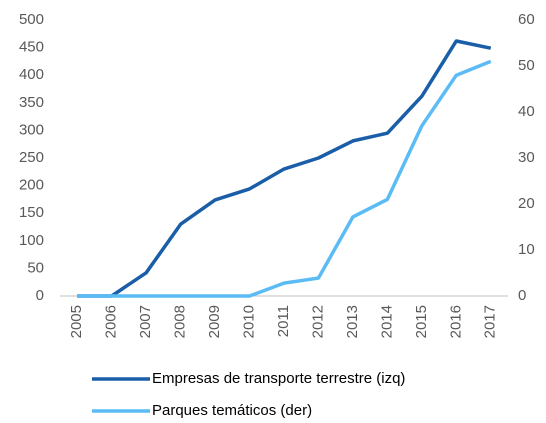 This screenshot has height=423, width=546. What do you see at coordinates (249, 321) in the screenshot?
I see `x-tick-label: 2010` at bounding box center [249, 321].